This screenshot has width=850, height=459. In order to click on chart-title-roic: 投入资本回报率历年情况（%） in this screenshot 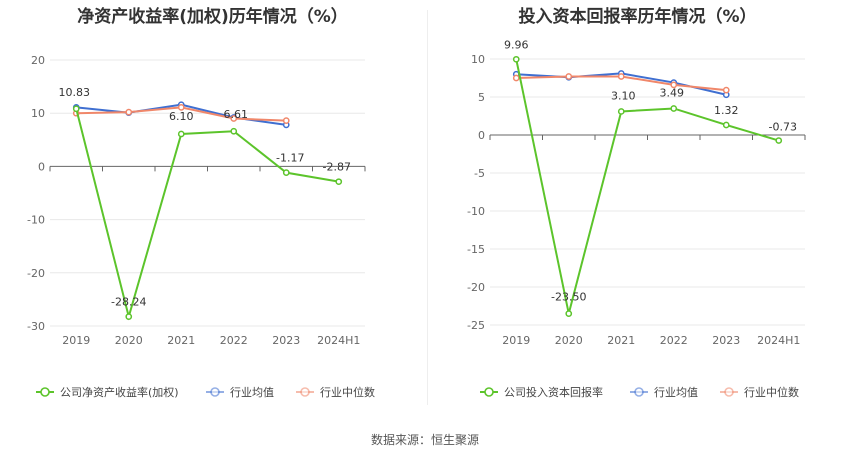, I will do `click(637, 17)`.